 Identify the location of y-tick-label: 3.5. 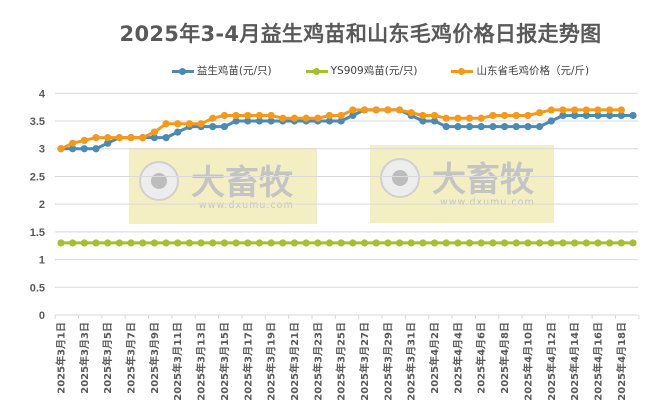
(37, 122).